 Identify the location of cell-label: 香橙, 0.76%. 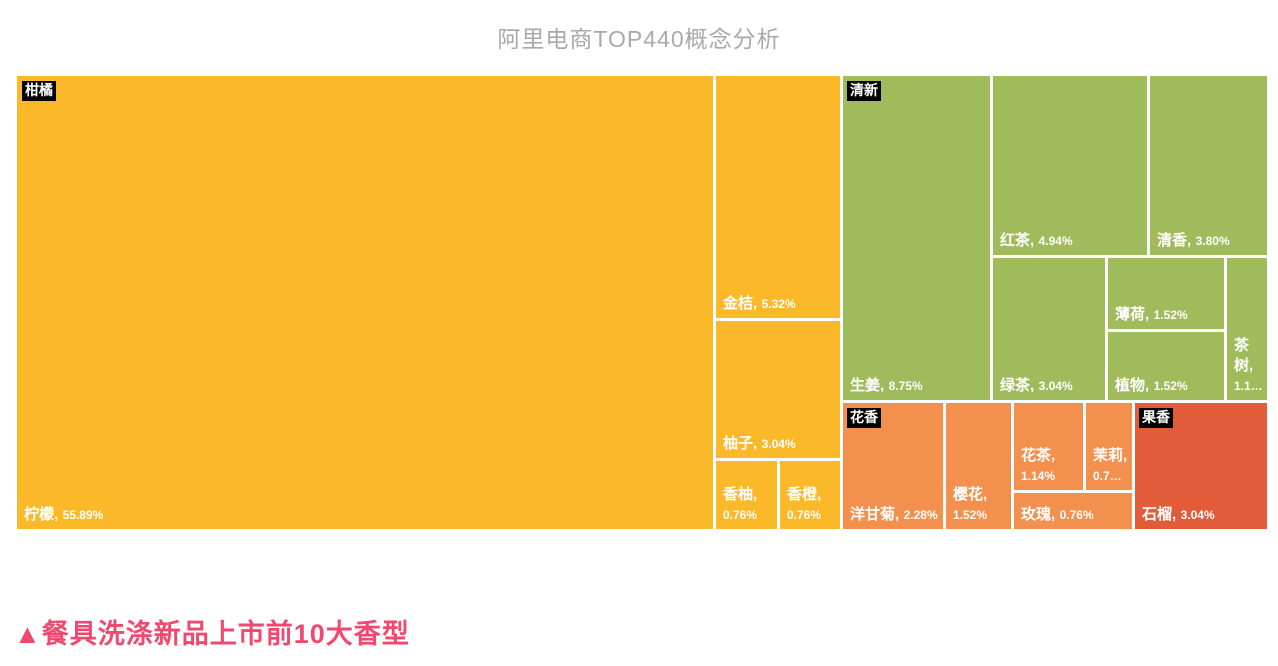
(810, 506).